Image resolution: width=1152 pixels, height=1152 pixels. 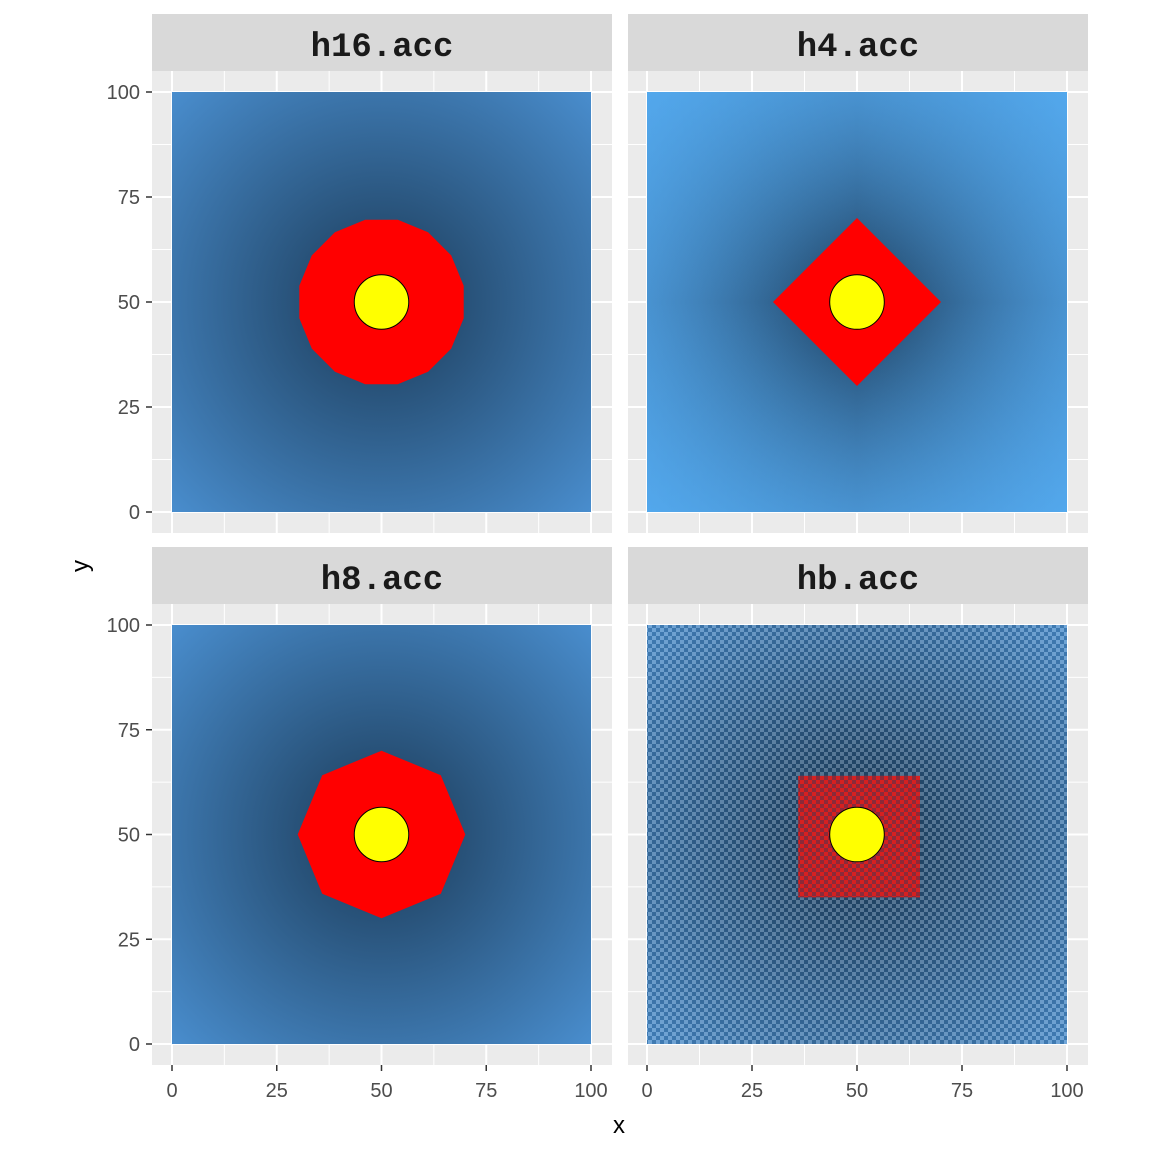 I want to click on facet-strip-label: h4.acc, so click(x=858, y=48).